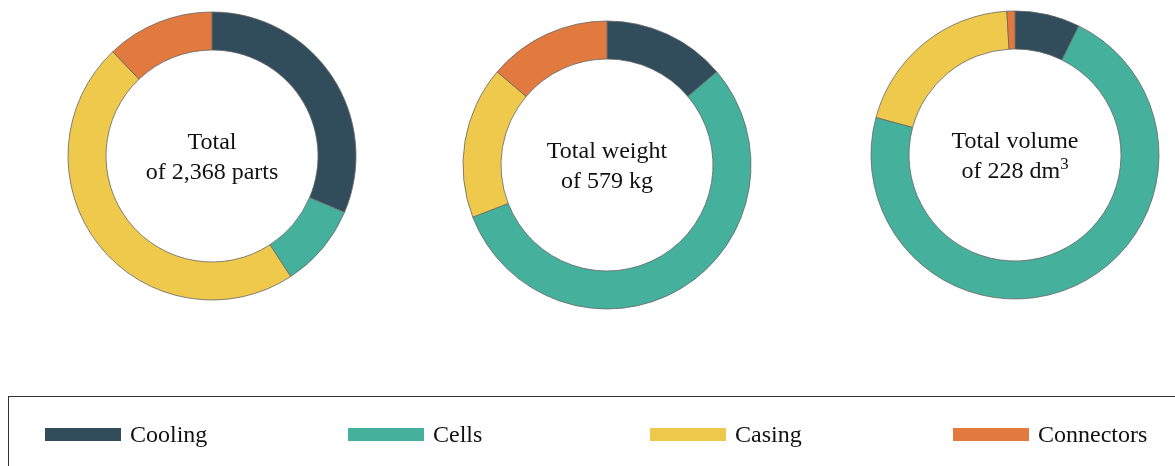 This screenshot has height=466, width=1175. Describe the element at coordinates (1015, 155) in the screenshot. I see `text: Total volume of 228 dm$^{3}$` at that location.